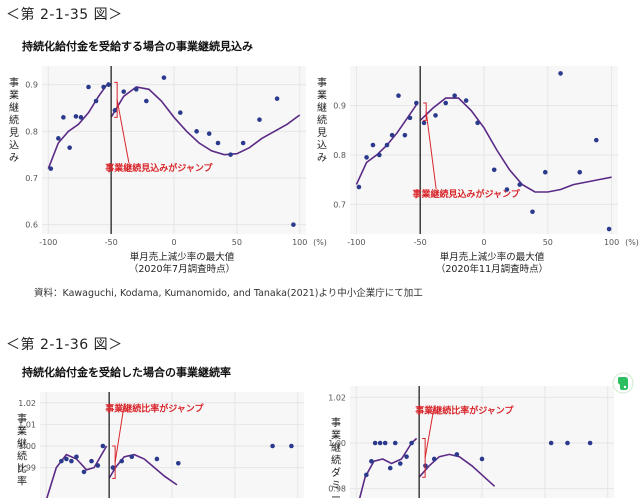 This screenshot has width=640, height=498. What do you see at coordinates (425, 111) in the screenshot?
I see `jump-bracket` at bounding box center [425, 111].